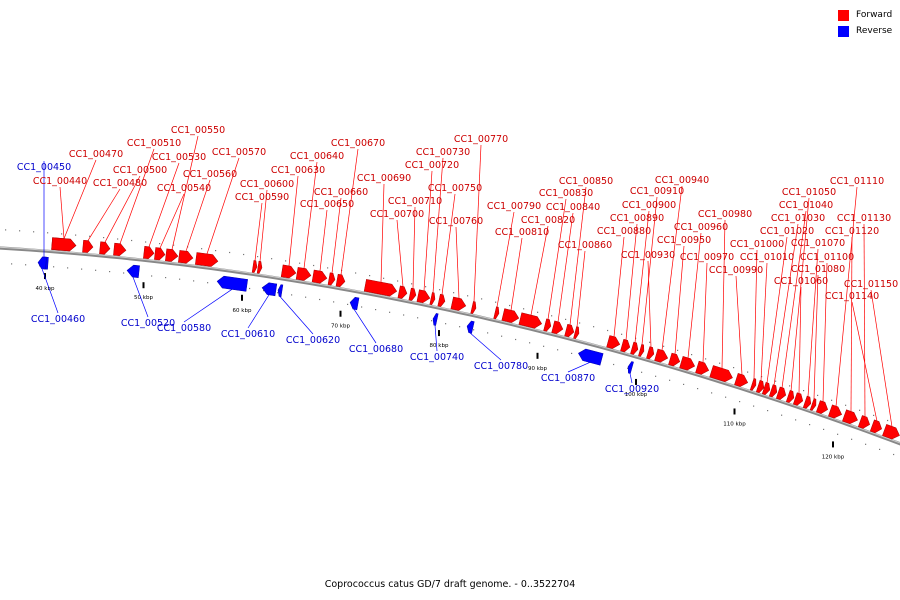 The image size is (900, 600). I want to click on legend-reverse-label: Reverse, so click(874, 31).